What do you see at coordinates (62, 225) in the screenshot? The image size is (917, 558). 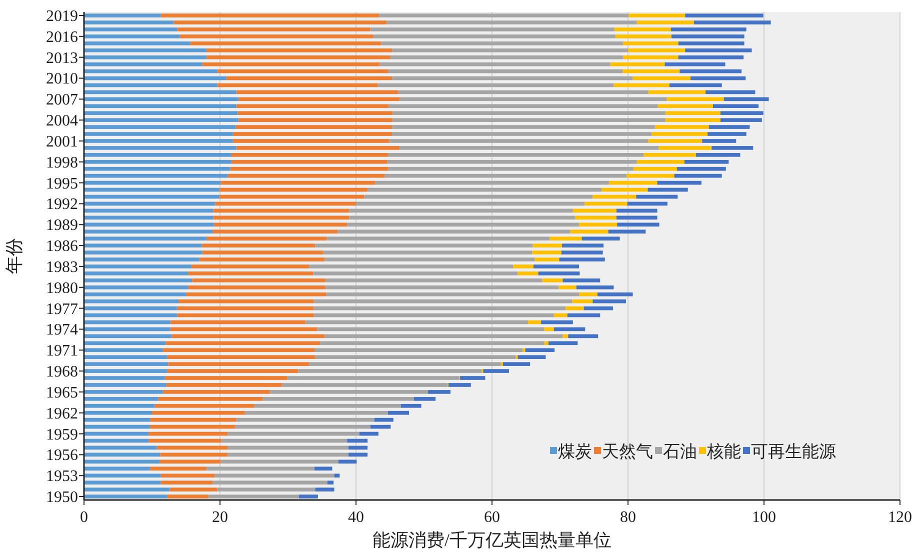 I see `y-tick-label: 1989` at bounding box center [62, 225].